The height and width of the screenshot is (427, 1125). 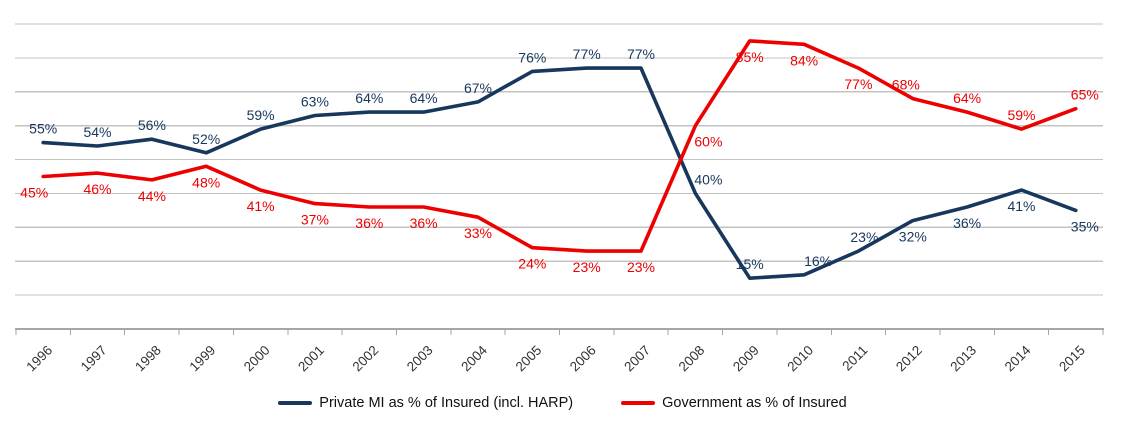 I want to click on data-label-series-1: 37%, so click(x=315, y=220).